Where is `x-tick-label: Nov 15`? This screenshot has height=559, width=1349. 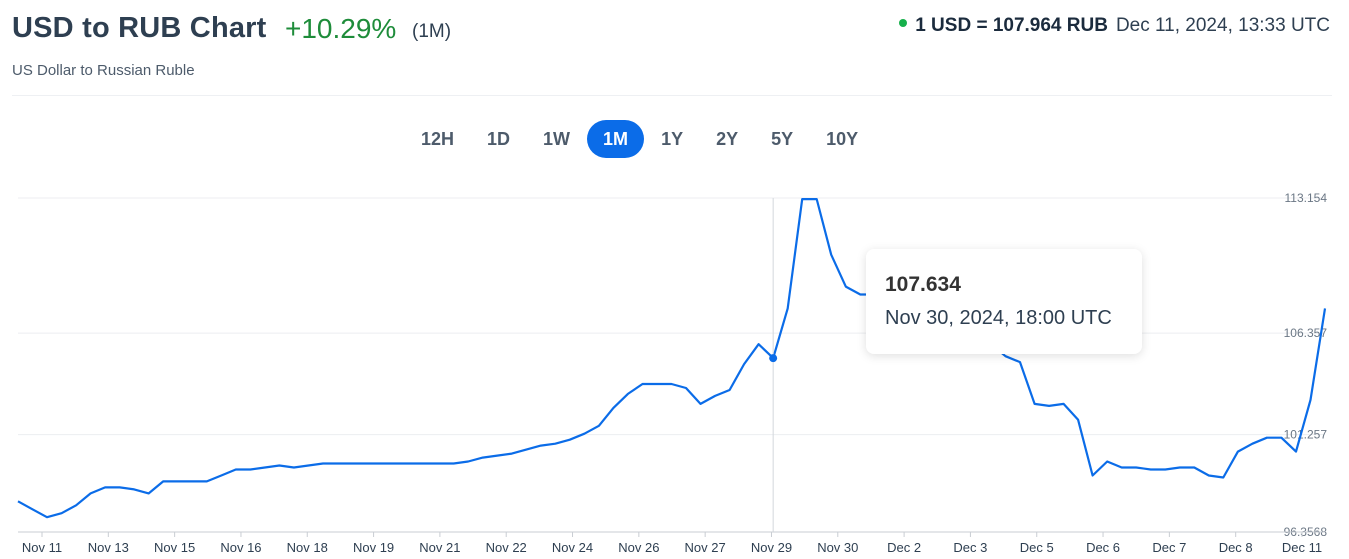 x-tick-label: Nov 15 is located at coordinates (174, 547).